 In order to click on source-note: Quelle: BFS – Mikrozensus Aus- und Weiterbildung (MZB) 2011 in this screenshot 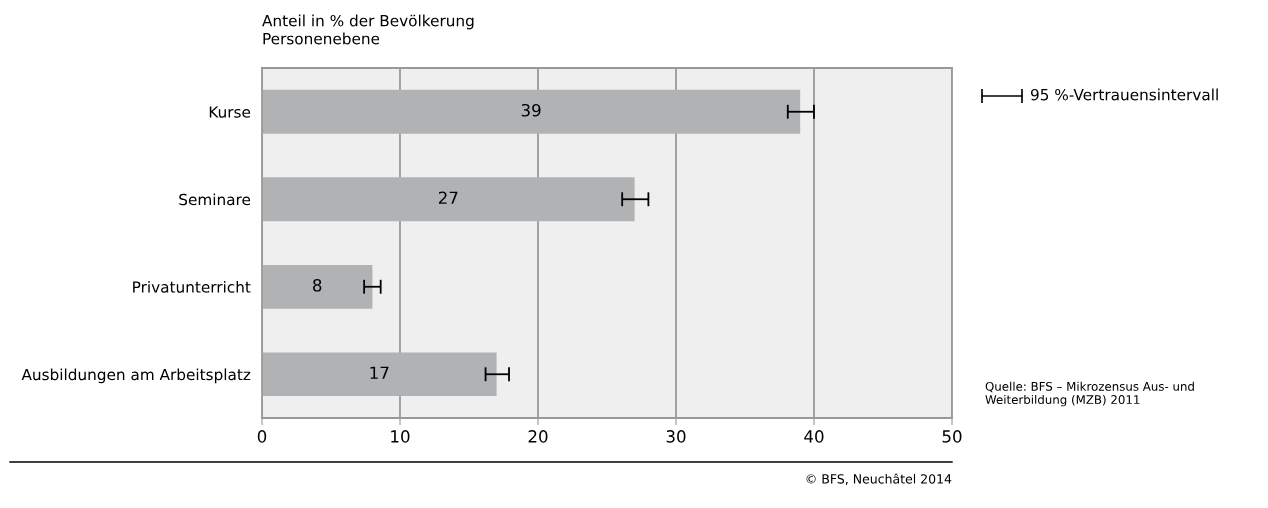, I will do `click(1089, 394)`.